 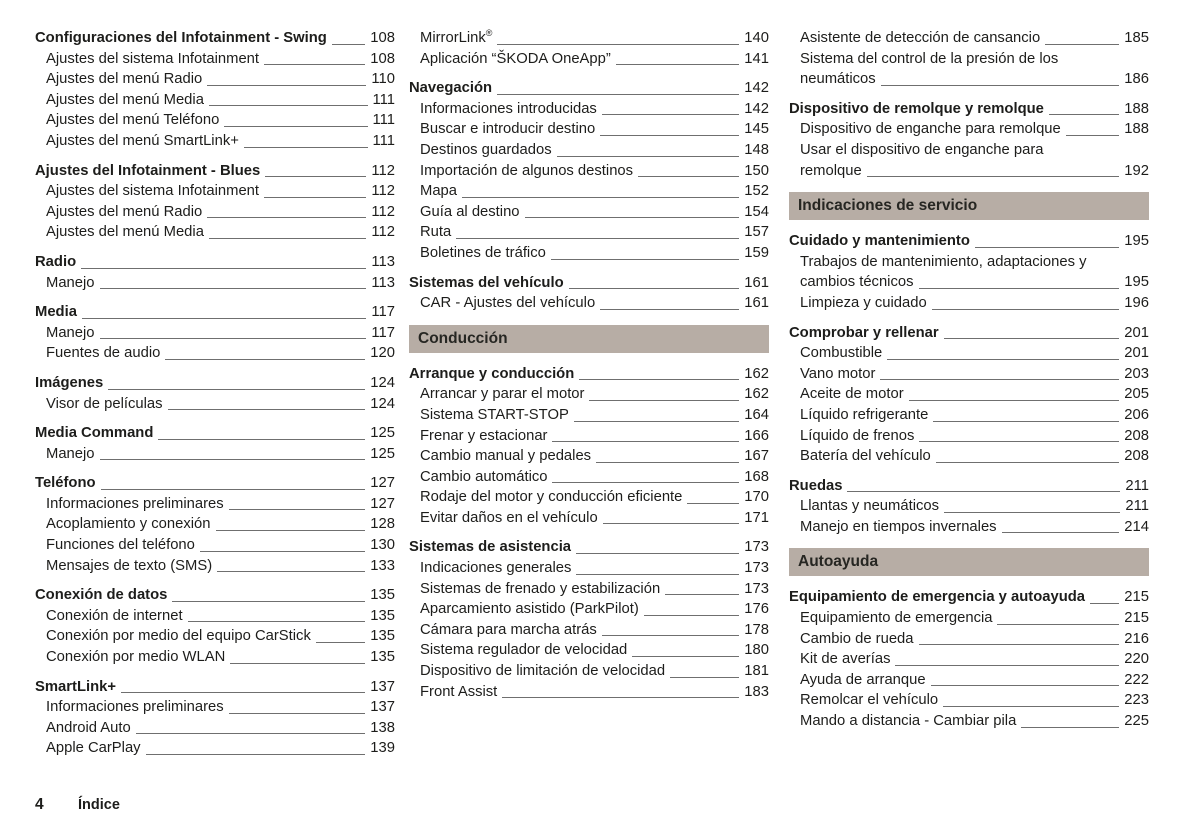 What do you see at coordinates (540, 588) in the screenshot?
I see `toc-entry-label: Sistemas de frenado y estabilización` at bounding box center [540, 588].